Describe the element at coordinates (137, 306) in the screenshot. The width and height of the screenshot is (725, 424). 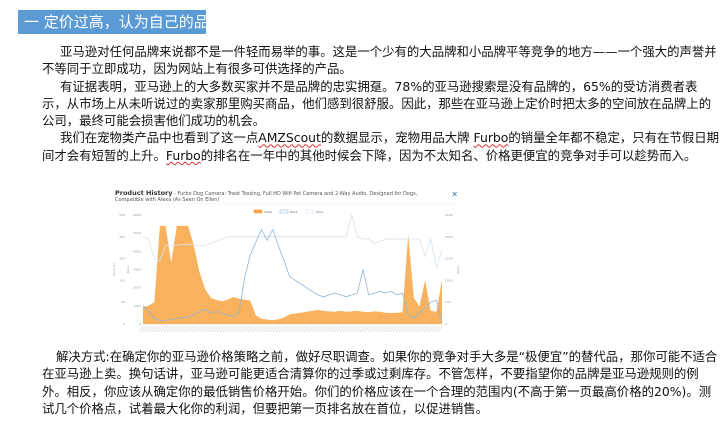
I see `rank-tick-label: 1000` at that location.